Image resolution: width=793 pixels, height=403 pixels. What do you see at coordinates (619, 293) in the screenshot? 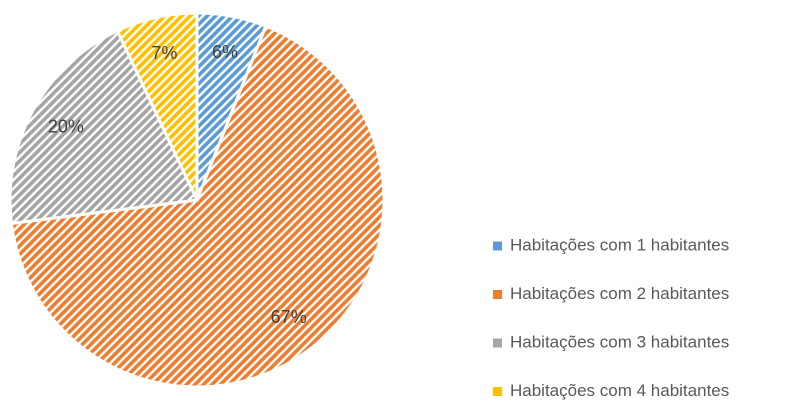
I see `legend-label: Habitações com 2 habitantes` at bounding box center [619, 293].